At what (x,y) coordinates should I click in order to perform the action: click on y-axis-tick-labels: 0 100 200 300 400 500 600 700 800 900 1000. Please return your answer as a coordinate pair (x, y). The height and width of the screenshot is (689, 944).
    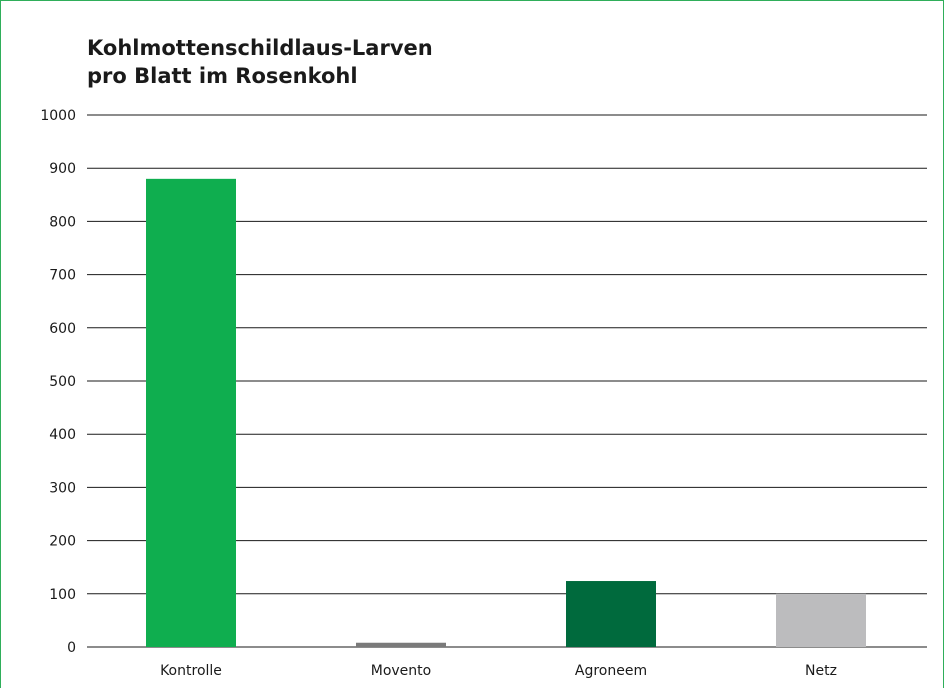
    Looking at the image, I should click on (58, 382).